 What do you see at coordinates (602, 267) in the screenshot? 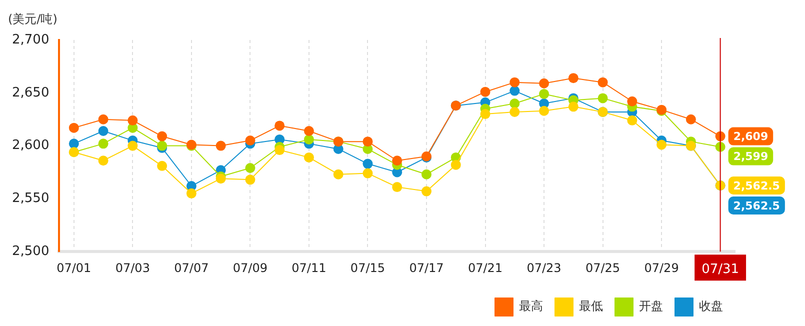
I see `x-tick-label: 07/25` at bounding box center [602, 267].